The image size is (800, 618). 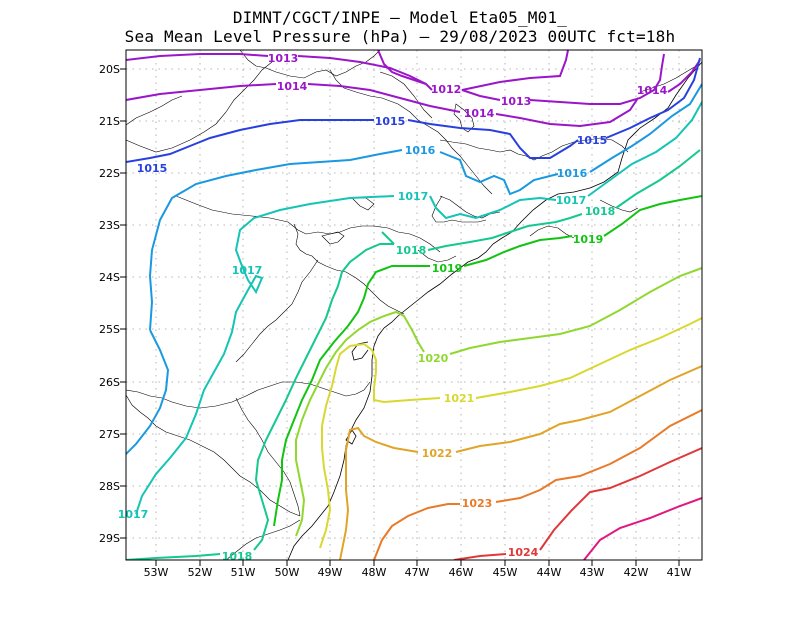 I want to click on y-axis-labels: 20S 21S 22S 23S 24S 25S 26S 27S 28S 29S, so click(x=109, y=304).